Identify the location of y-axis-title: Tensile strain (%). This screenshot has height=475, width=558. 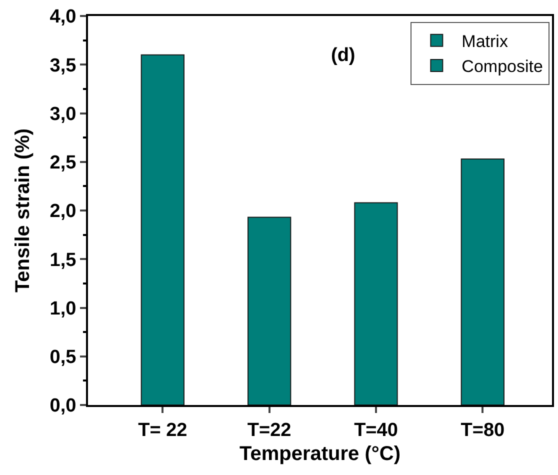
(23, 210).